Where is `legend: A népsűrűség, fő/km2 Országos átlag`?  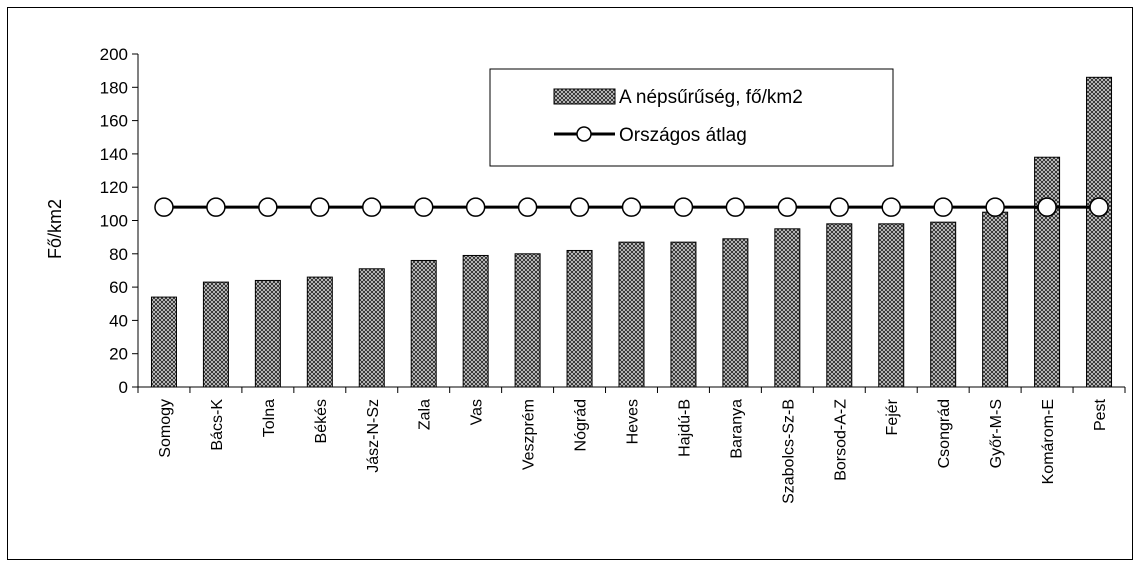
legend: A népsűrűség, fő/km2 Országos átlag is located at coordinates (691, 117).